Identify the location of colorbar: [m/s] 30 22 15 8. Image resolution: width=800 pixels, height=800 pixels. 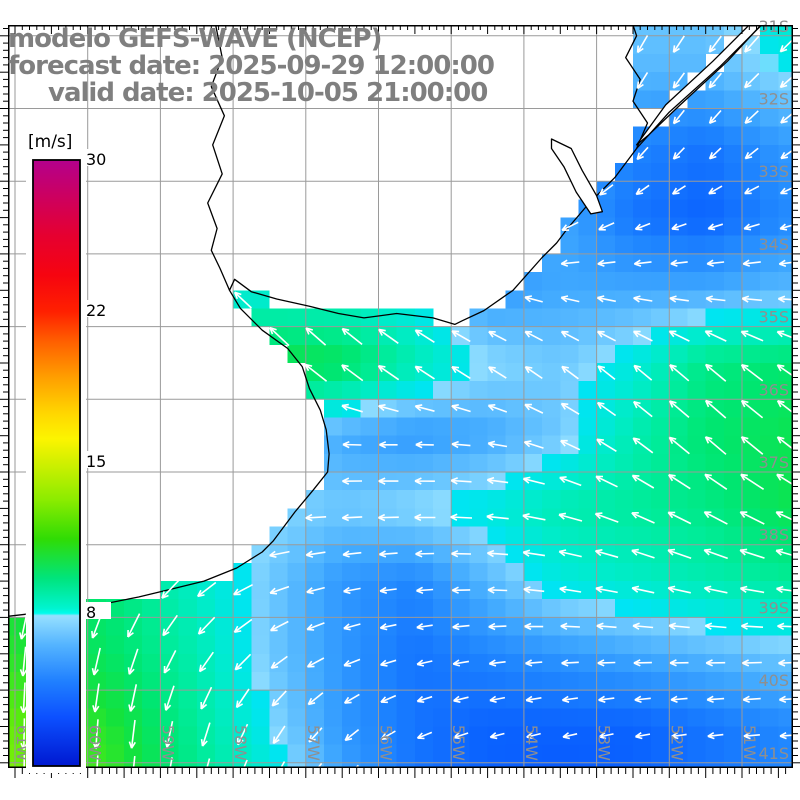
(68, 448).